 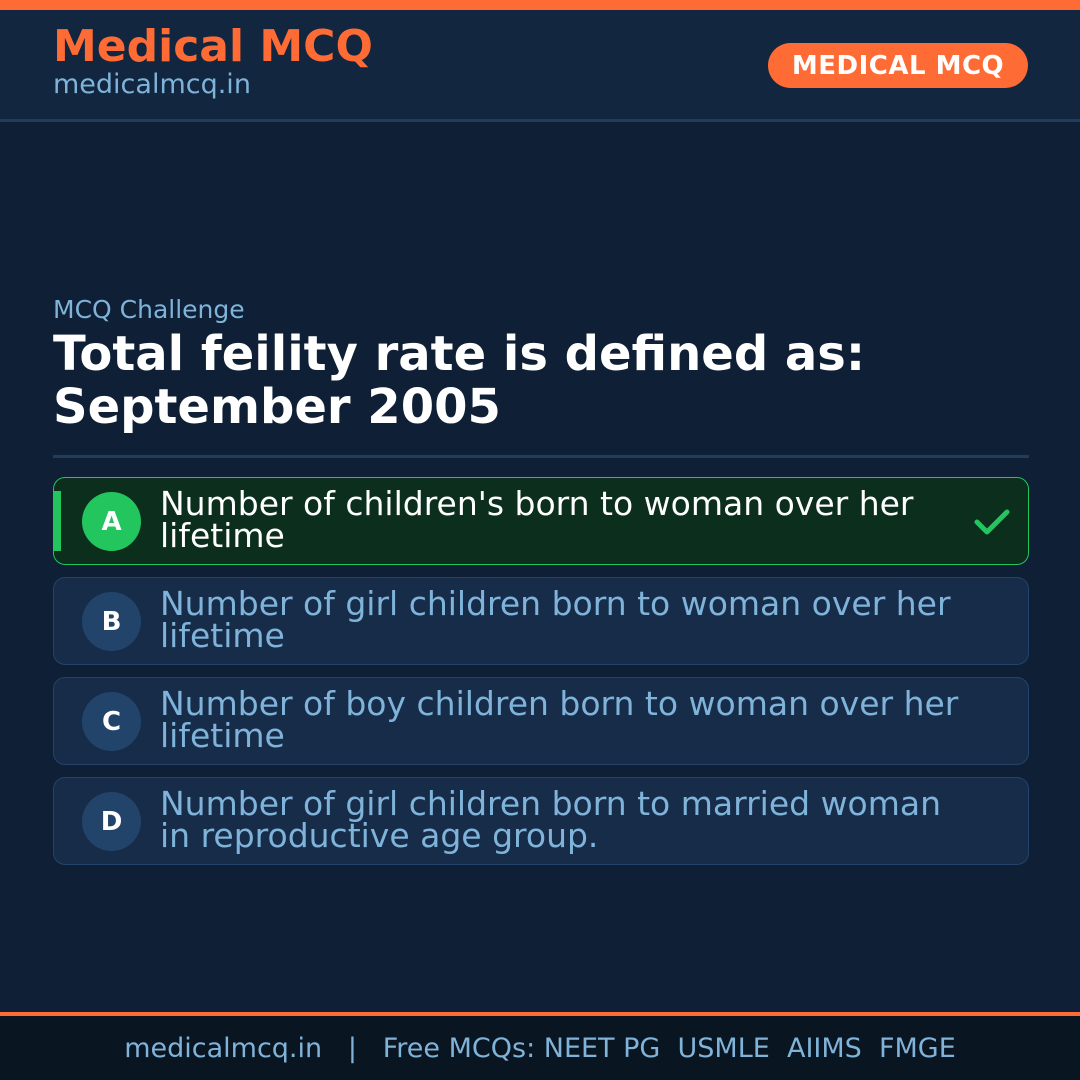 What do you see at coordinates (992, 522) in the screenshot?
I see `check-icon` at bounding box center [992, 522].